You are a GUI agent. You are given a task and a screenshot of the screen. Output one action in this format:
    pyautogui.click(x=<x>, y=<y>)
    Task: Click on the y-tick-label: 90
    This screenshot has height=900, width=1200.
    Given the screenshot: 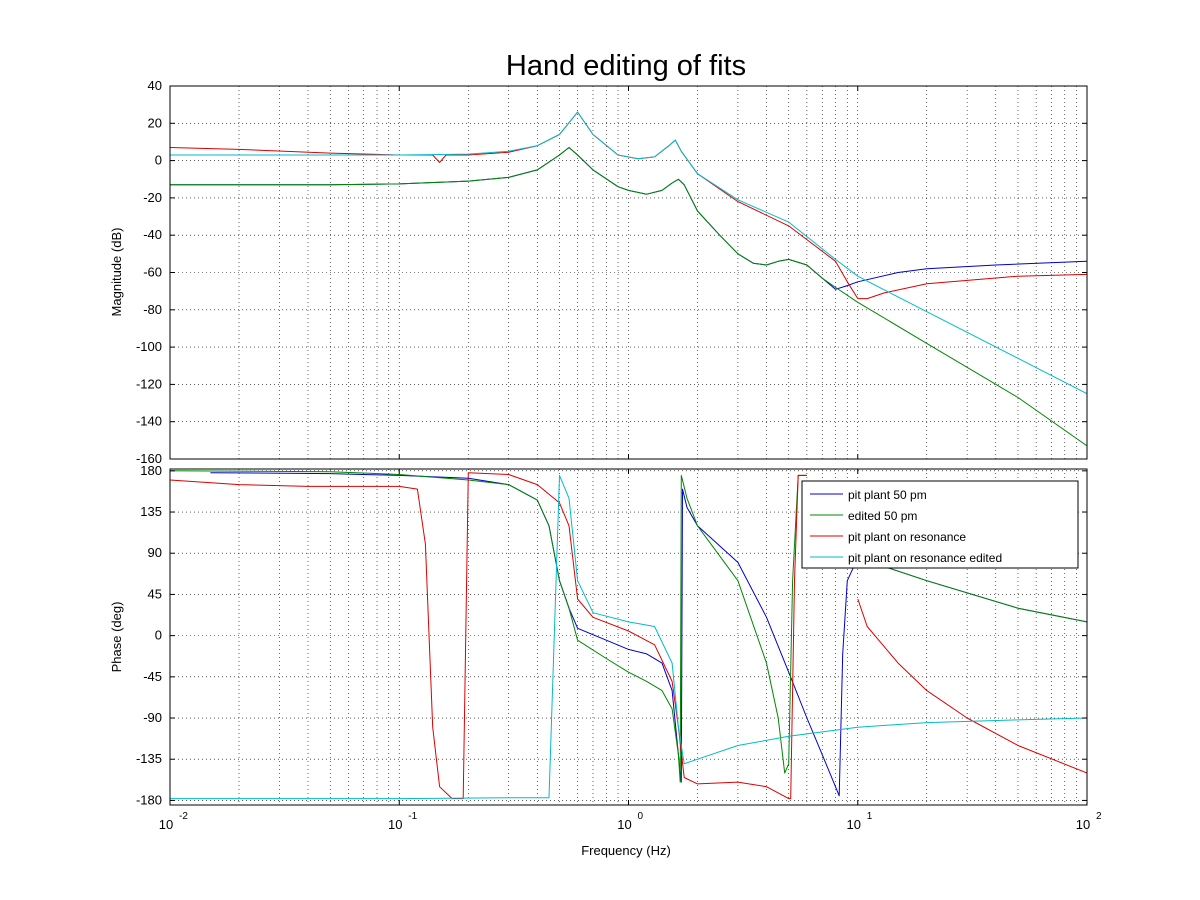 What is the action you would take?
    pyautogui.click(x=155, y=552)
    